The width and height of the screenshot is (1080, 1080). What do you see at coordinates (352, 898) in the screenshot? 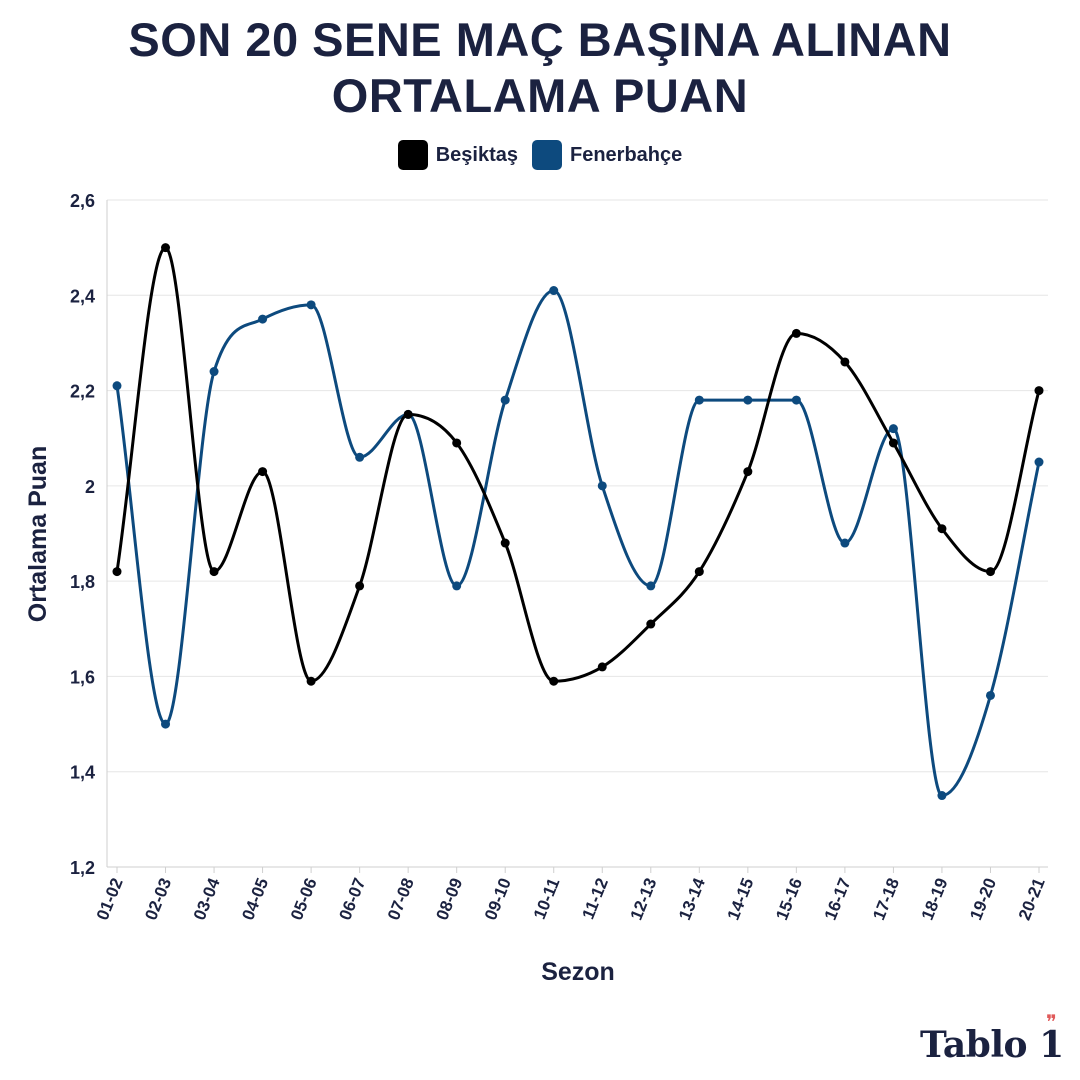
I see `x-tick-label: 06-07` at bounding box center [352, 898].